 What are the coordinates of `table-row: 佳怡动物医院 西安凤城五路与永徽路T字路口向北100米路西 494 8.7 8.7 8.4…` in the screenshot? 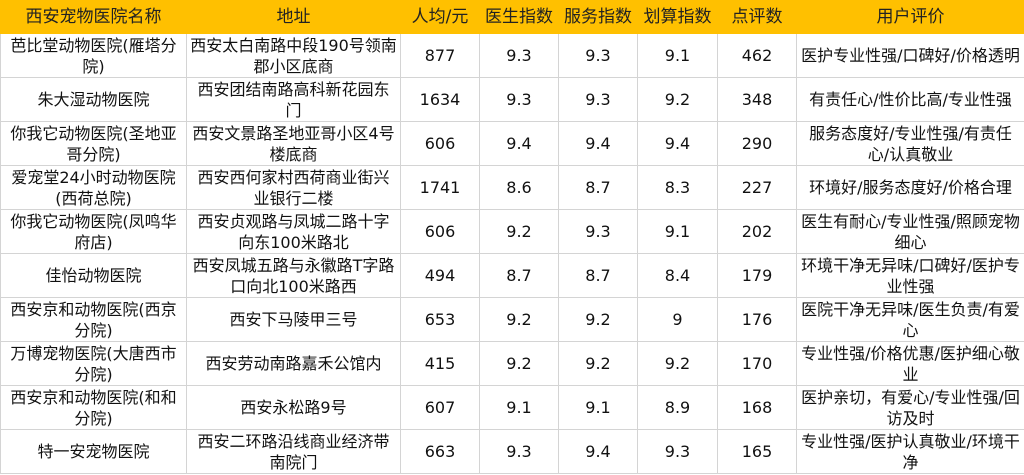 It's located at (512, 275).